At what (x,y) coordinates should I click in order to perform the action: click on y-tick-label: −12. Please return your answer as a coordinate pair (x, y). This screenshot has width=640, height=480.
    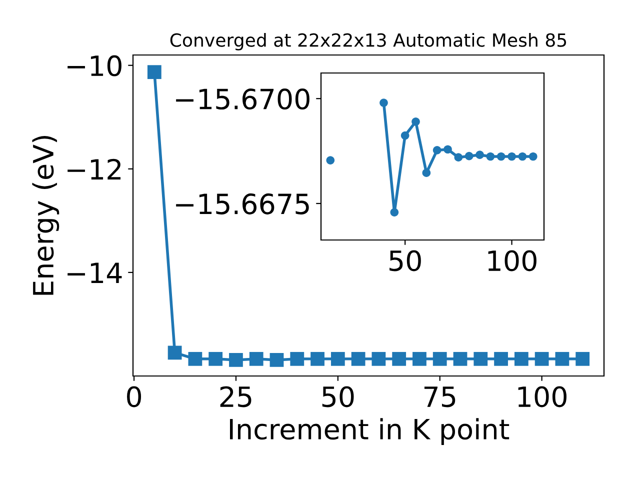
    Looking at the image, I should click on (94, 169).